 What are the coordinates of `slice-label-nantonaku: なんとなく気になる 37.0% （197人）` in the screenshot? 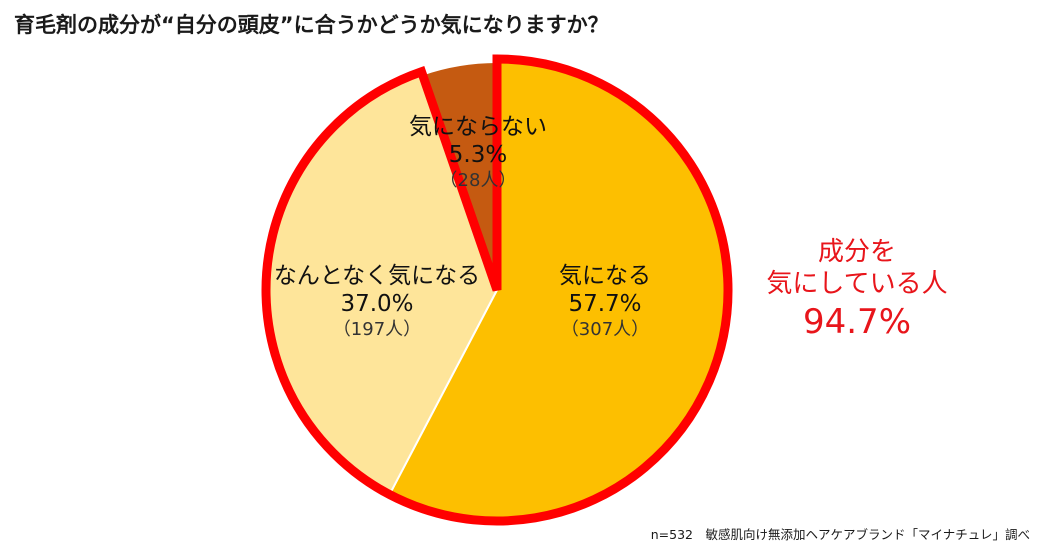 It's located at (377, 302).